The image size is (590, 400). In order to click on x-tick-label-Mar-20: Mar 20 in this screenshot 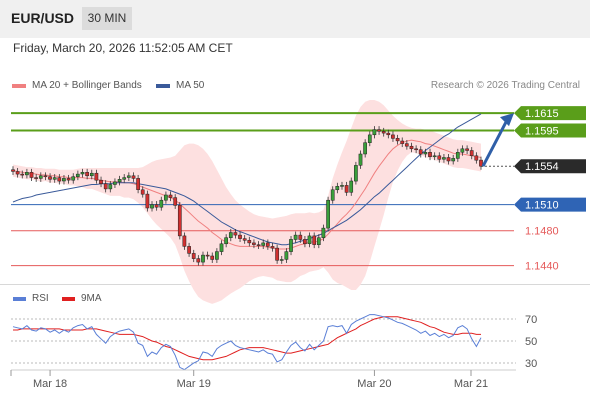, I will do `click(374, 384)`.